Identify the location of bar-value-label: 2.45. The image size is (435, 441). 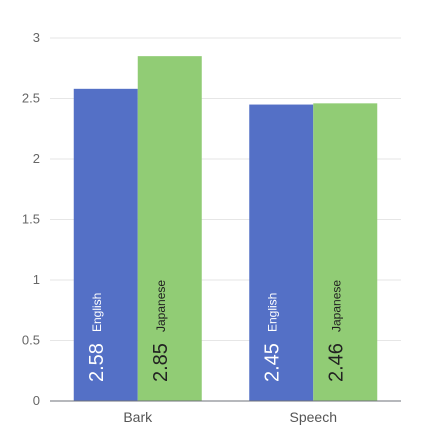
(273, 362).